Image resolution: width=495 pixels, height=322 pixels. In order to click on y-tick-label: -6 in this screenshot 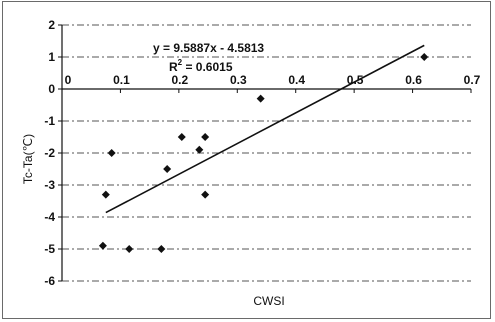, I will do `click(49, 281)`.